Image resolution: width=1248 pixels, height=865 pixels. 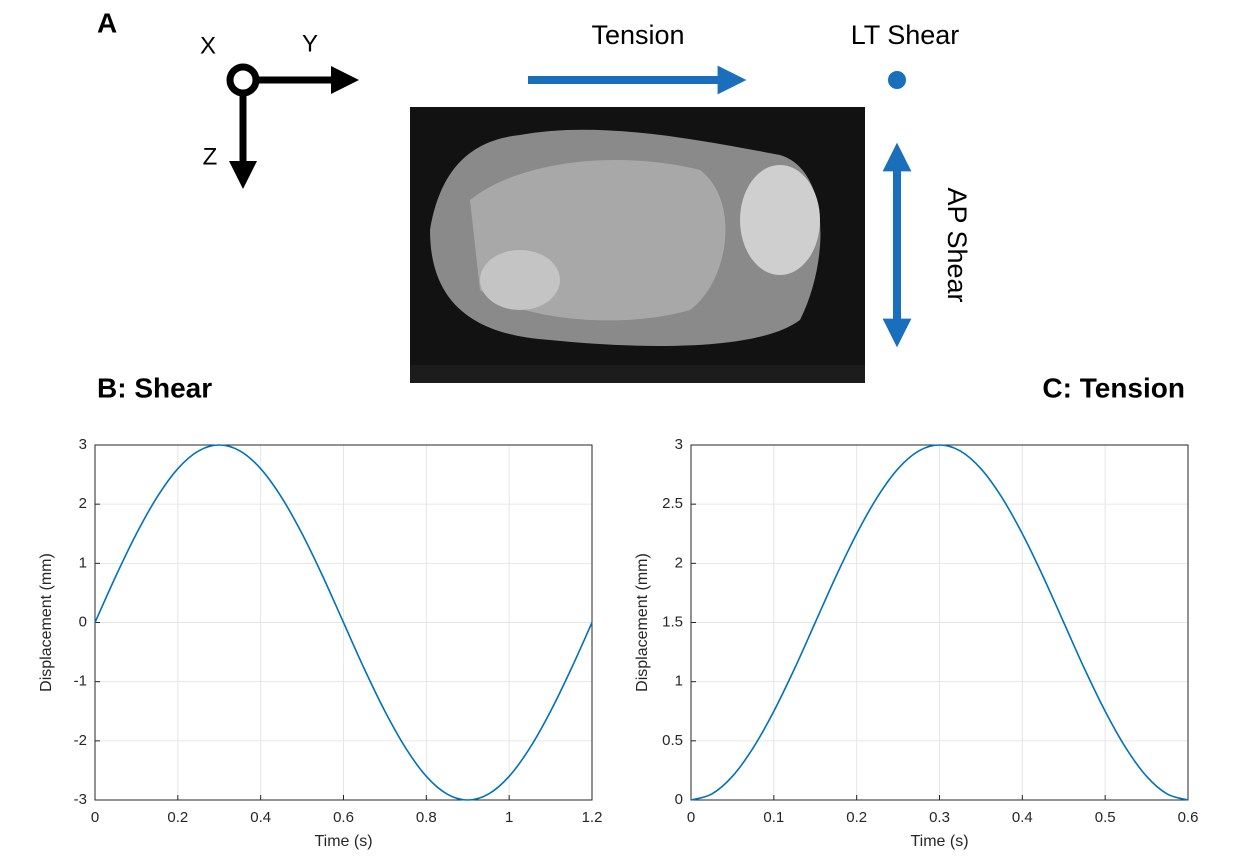 What do you see at coordinates (957, 244) in the screenshot?
I see `ap-shear-label: AP Shear` at bounding box center [957, 244].